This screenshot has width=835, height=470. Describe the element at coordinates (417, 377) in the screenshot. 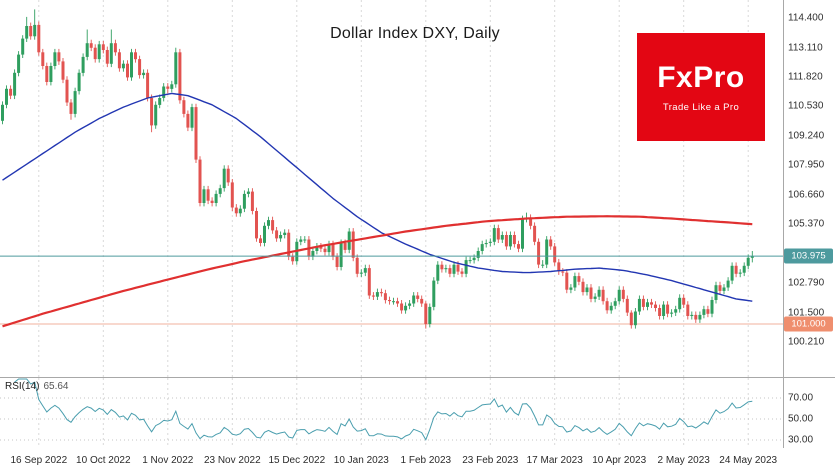

I see `pane-separator` at that location.